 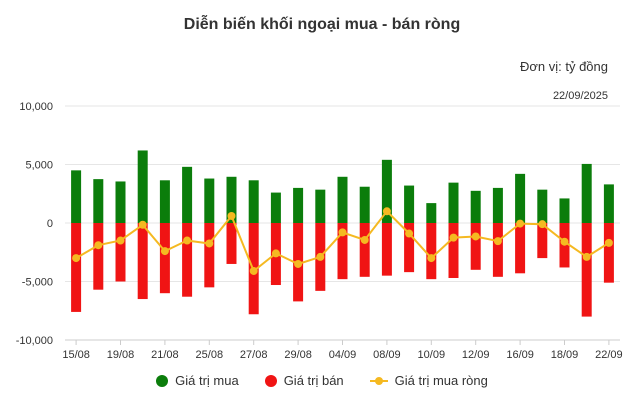 What do you see at coordinates (322, 24) in the screenshot?
I see `chart-title: Diễn biến khối ngoại mua - bán ròng` at bounding box center [322, 24].